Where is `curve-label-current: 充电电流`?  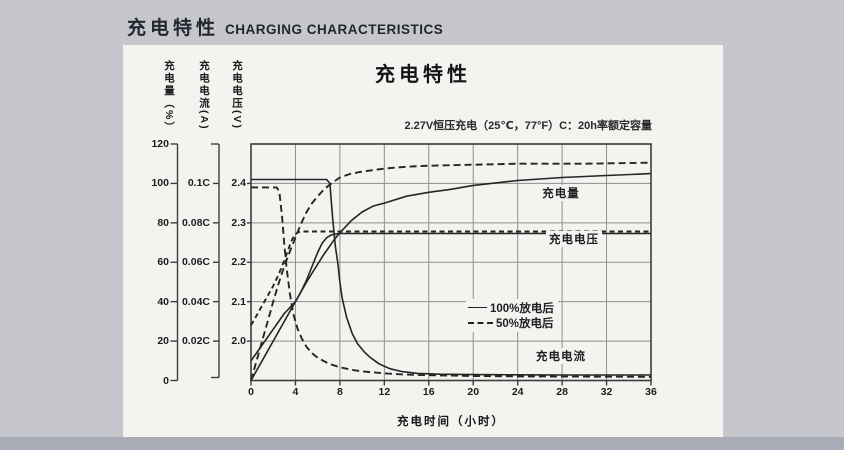
curve-label-current: 充电电流 is located at coordinates (561, 356).